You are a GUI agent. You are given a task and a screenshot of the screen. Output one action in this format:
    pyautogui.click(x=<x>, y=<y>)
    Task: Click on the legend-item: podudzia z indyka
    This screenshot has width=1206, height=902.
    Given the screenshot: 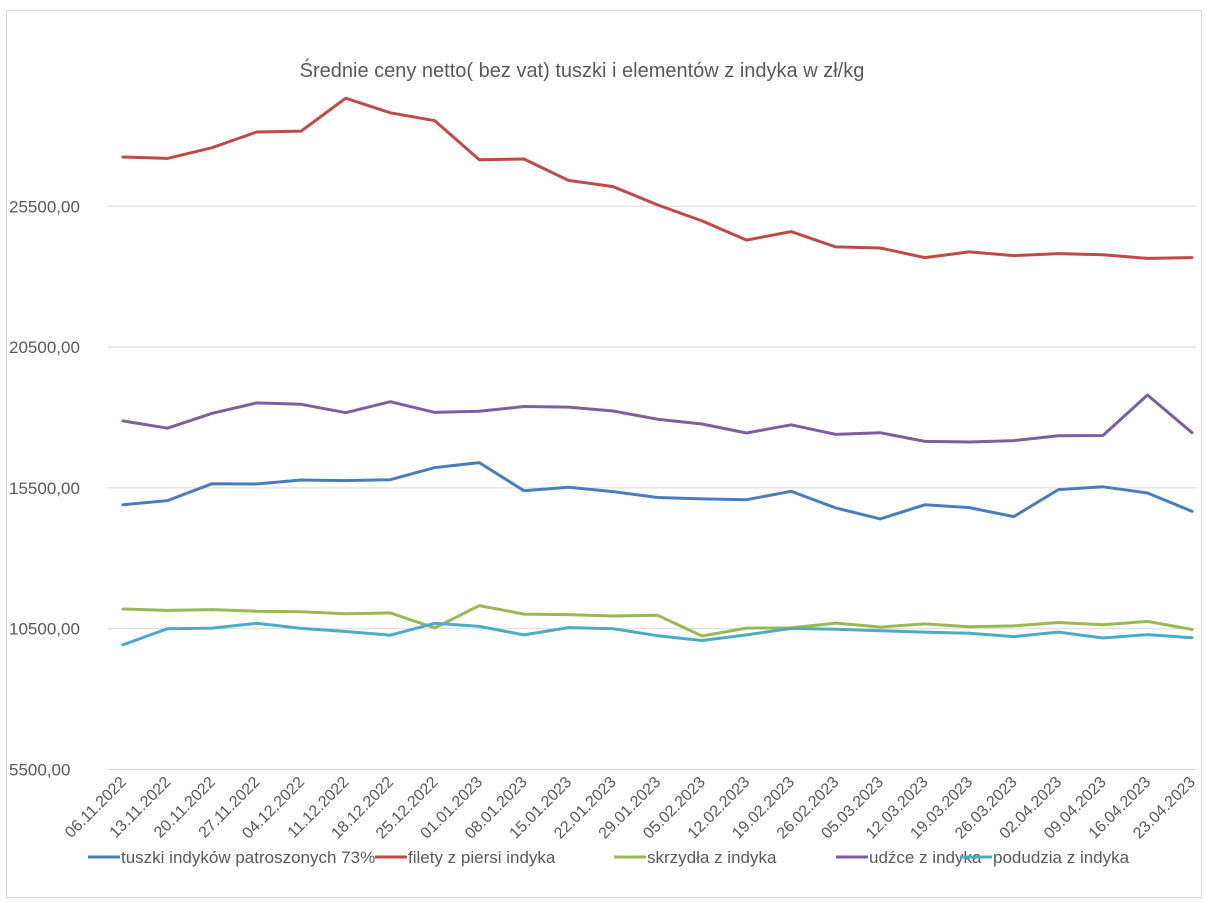 What is the action you would take?
    pyautogui.click(x=1045, y=857)
    